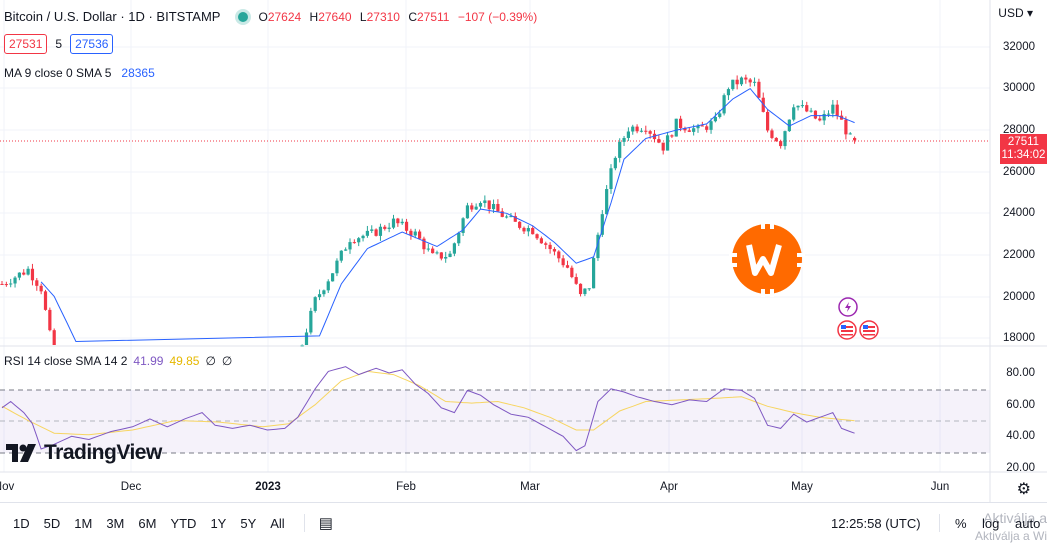 The height and width of the screenshot is (543, 1047). I want to click on market-open-icon, so click(243, 16).